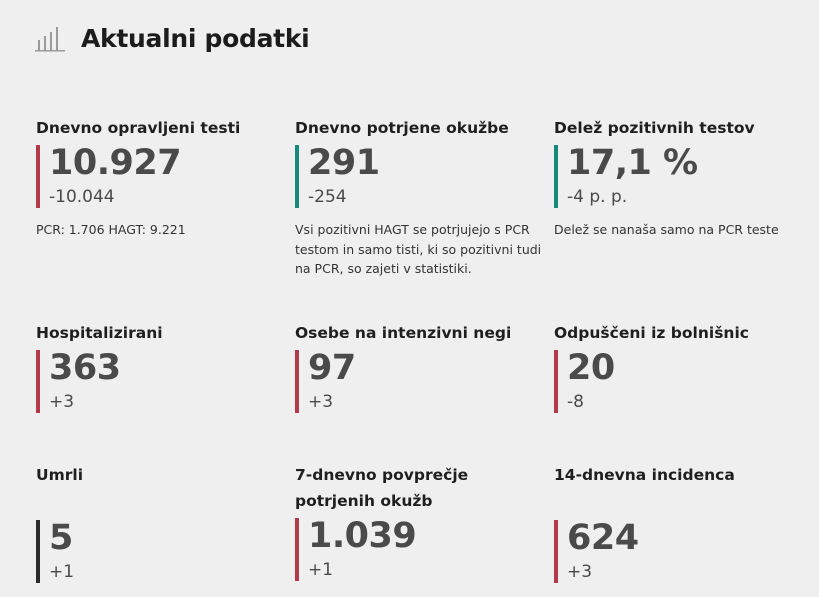 This screenshot has height=597, width=819. Describe the element at coordinates (632, 163) in the screenshot. I see `stat-value: 17,1 %` at that location.